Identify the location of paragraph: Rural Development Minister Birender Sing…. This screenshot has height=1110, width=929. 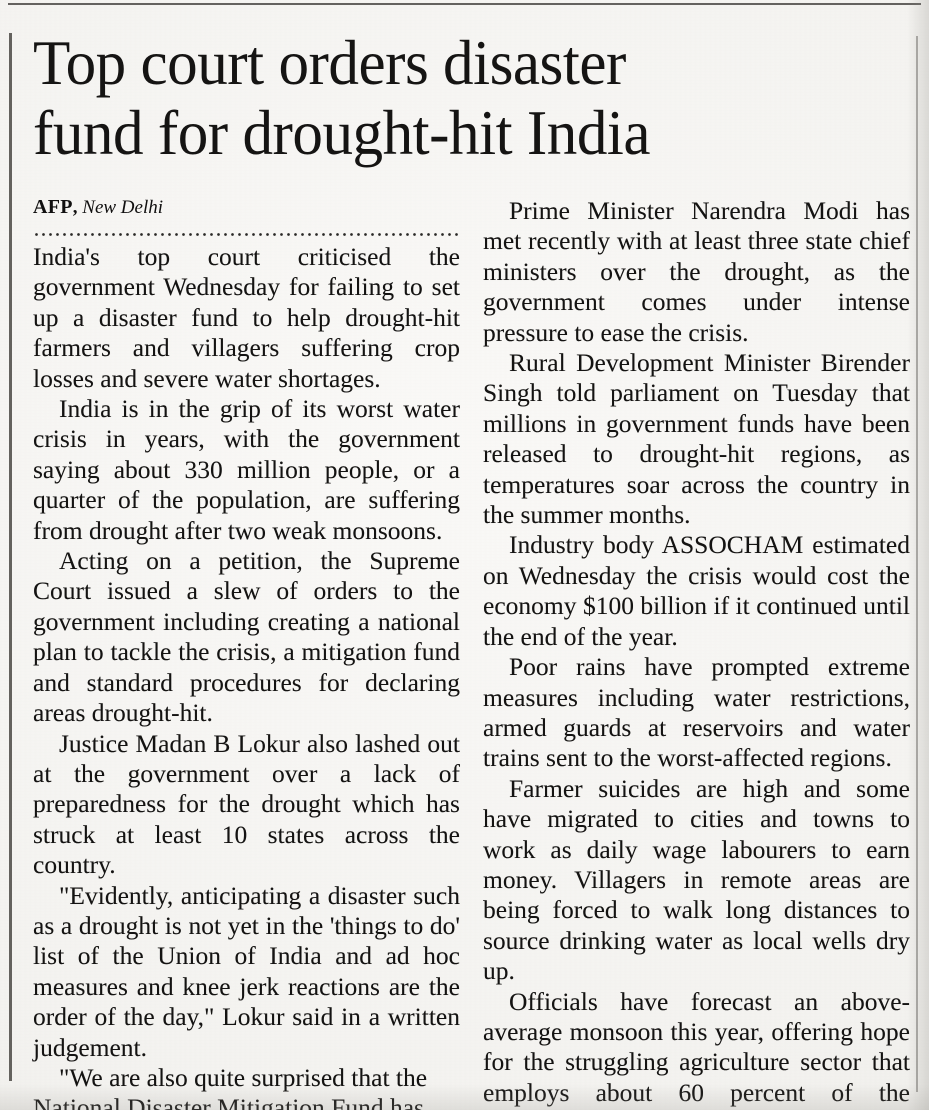
(696, 439).